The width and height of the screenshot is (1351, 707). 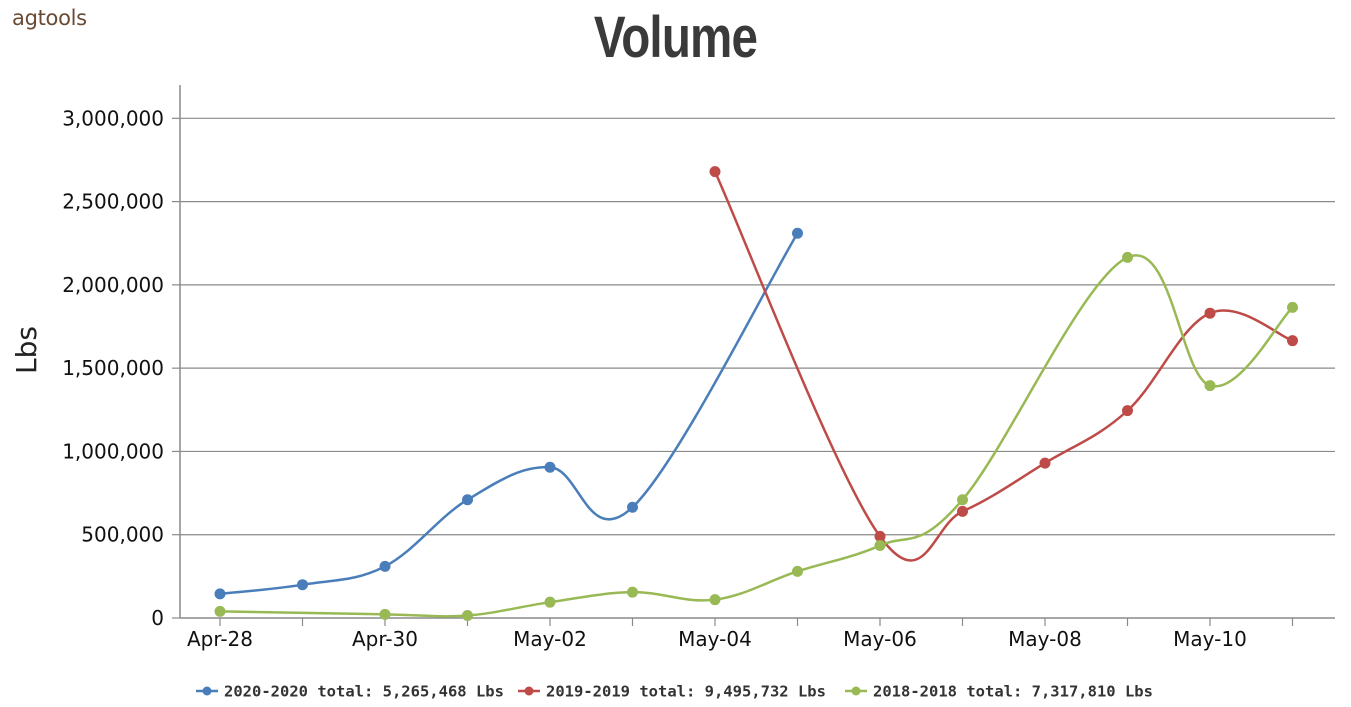 I want to click on brand-text: agtools, so click(x=49, y=18).